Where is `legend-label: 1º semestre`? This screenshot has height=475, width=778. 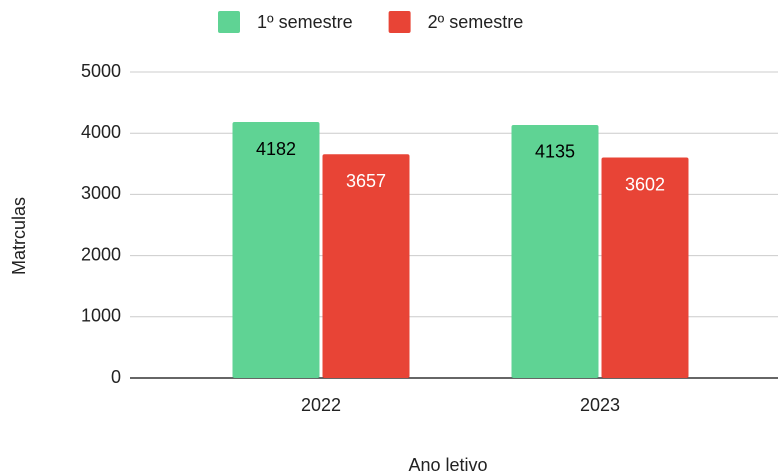 legend-label: 1º semestre is located at coordinates (305, 22).